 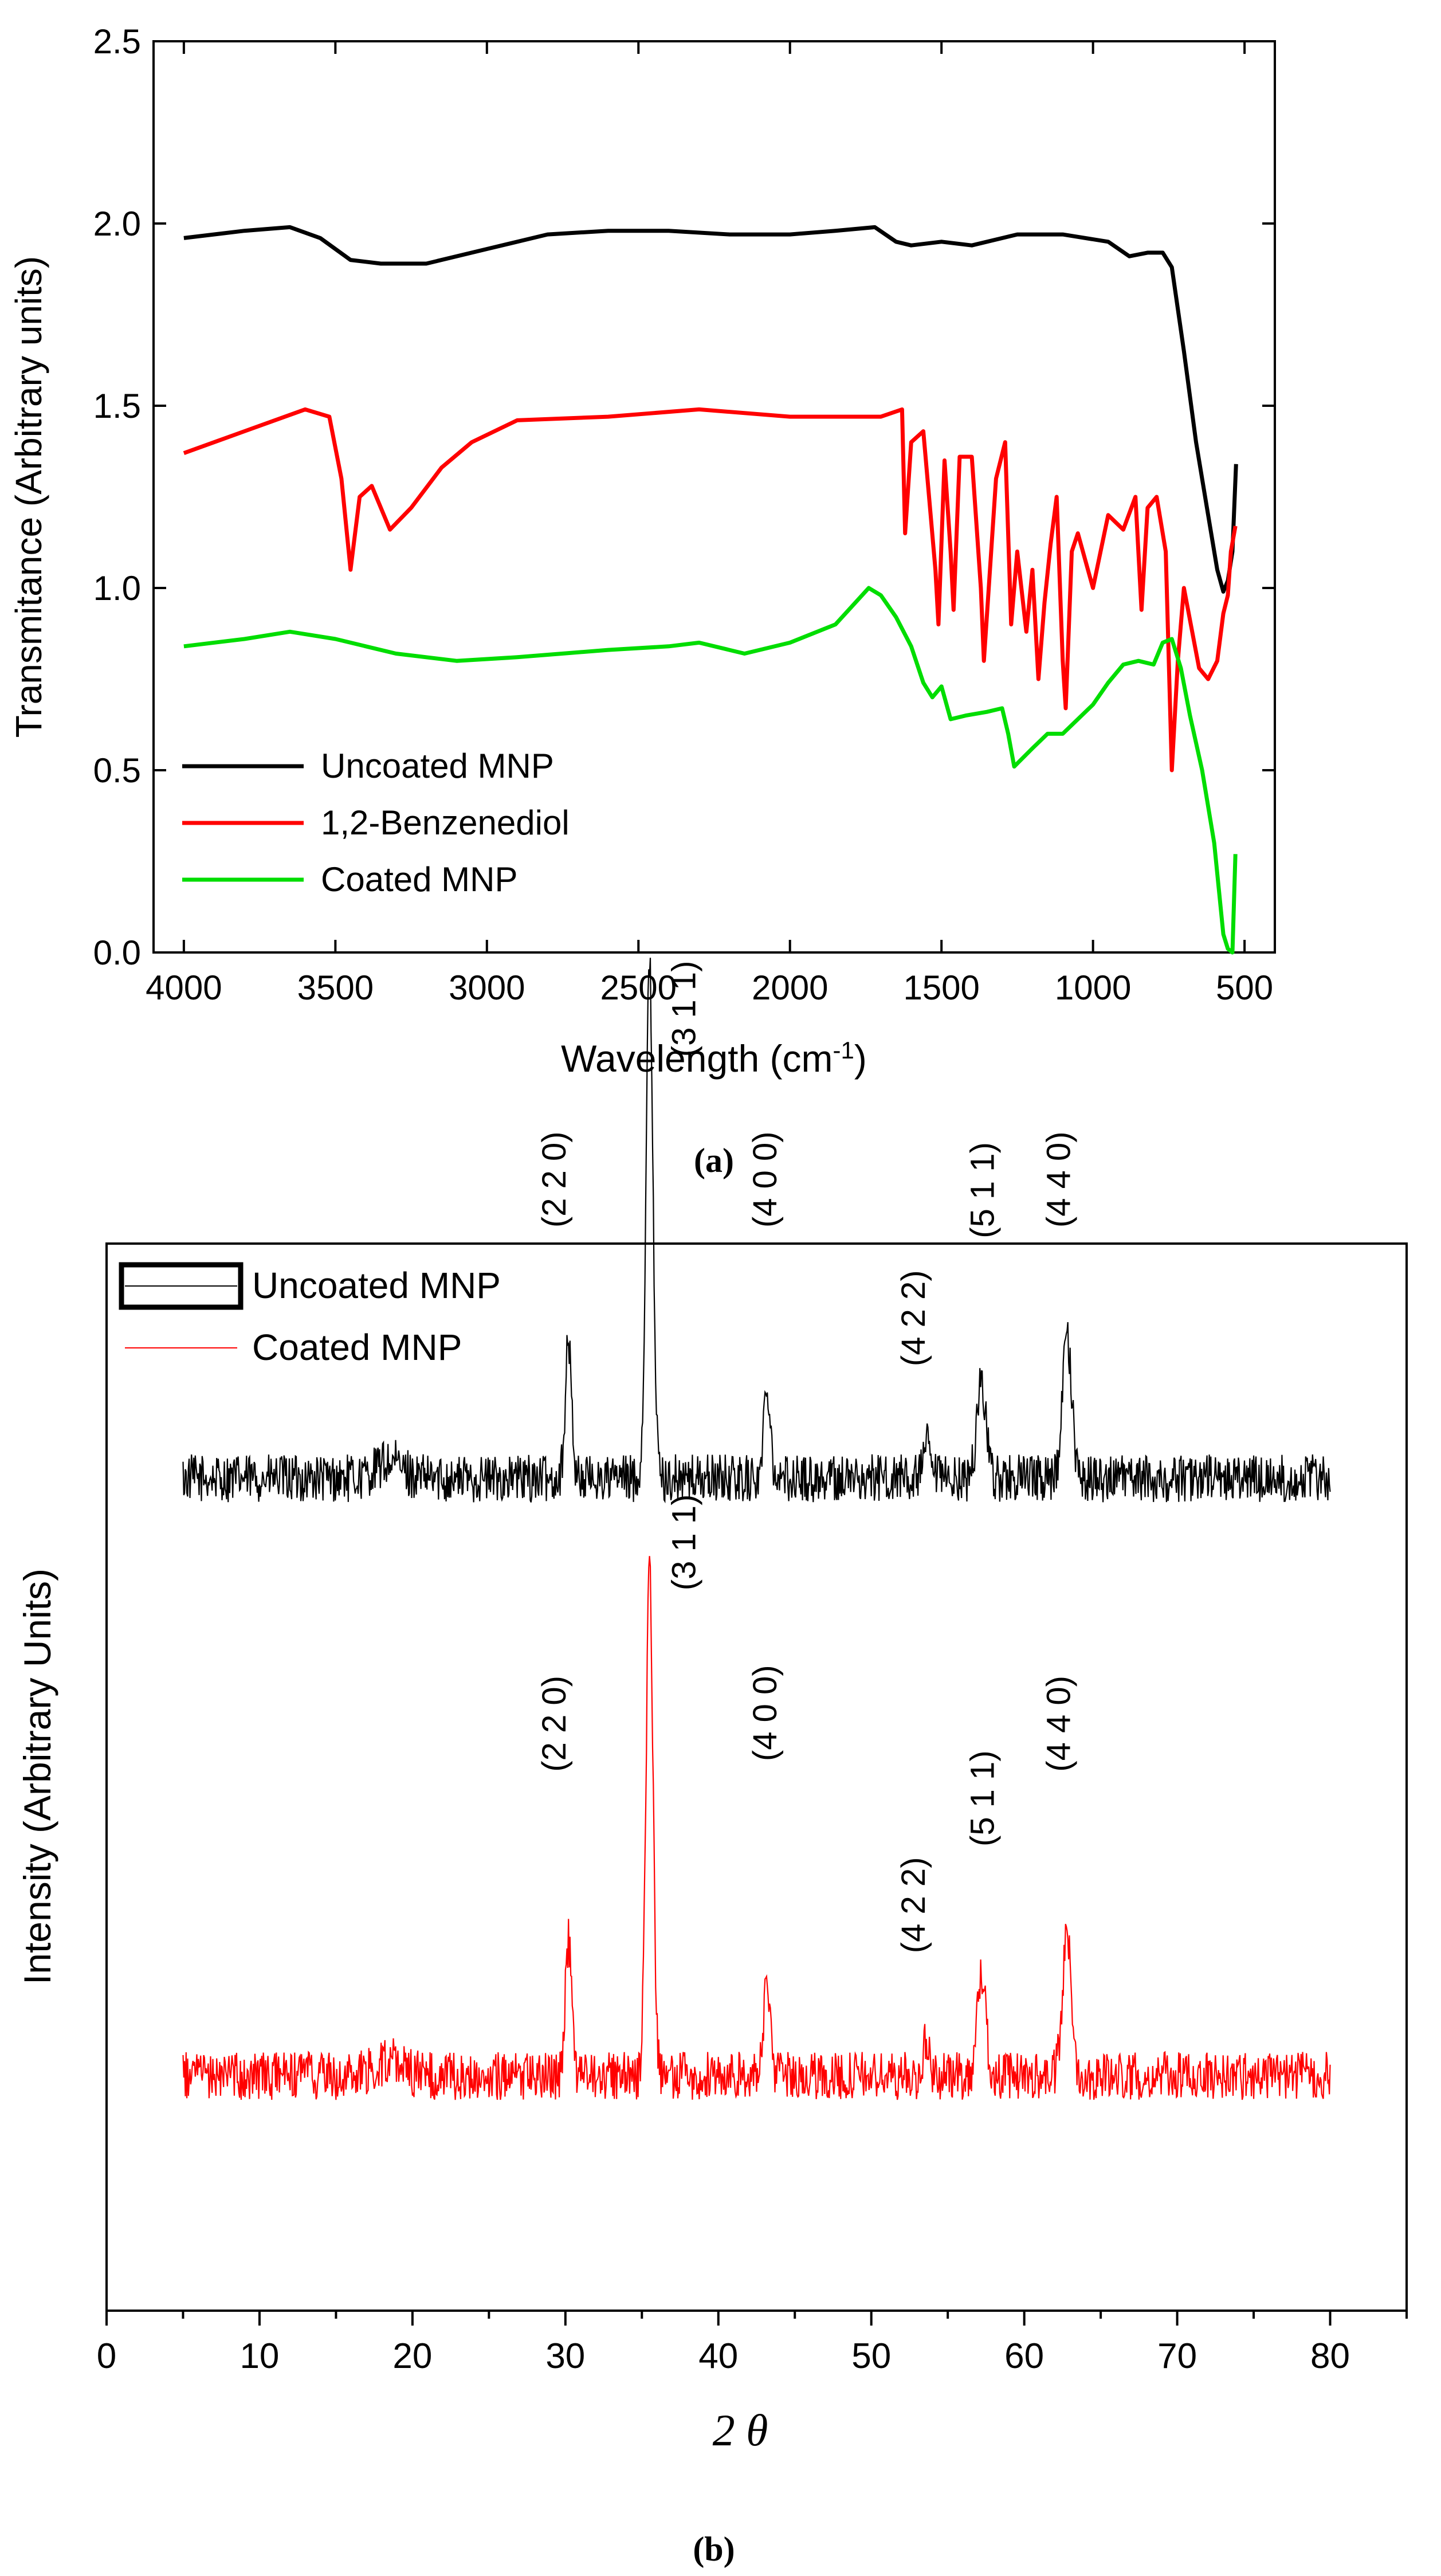 What do you see at coordinates (790, 988) in the screenshot?
I see `panel-a-x-tick-label: 2000` at bounding box center [790, 988].